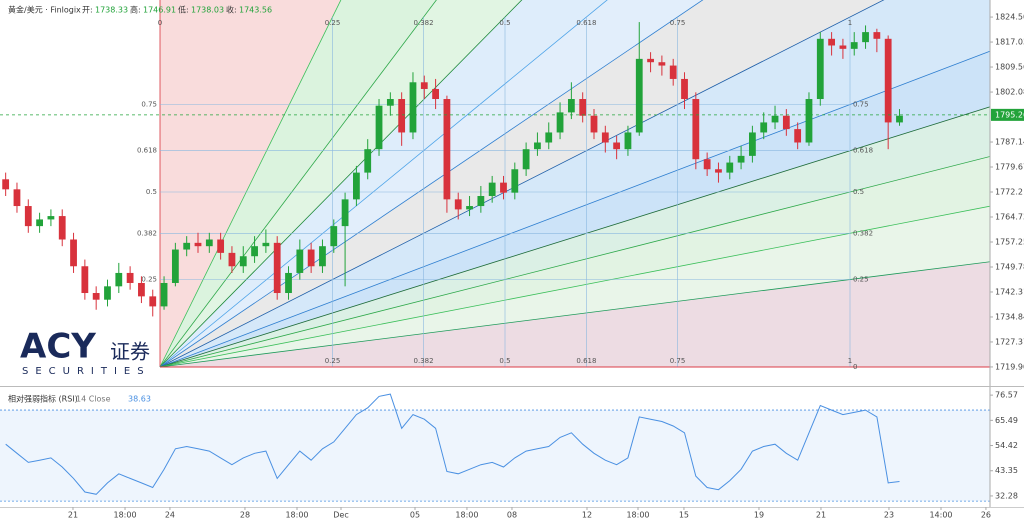 The width and height of the screenshot is (1024, 518). I want to click on x-tick-label: 21, so click(821, 514).